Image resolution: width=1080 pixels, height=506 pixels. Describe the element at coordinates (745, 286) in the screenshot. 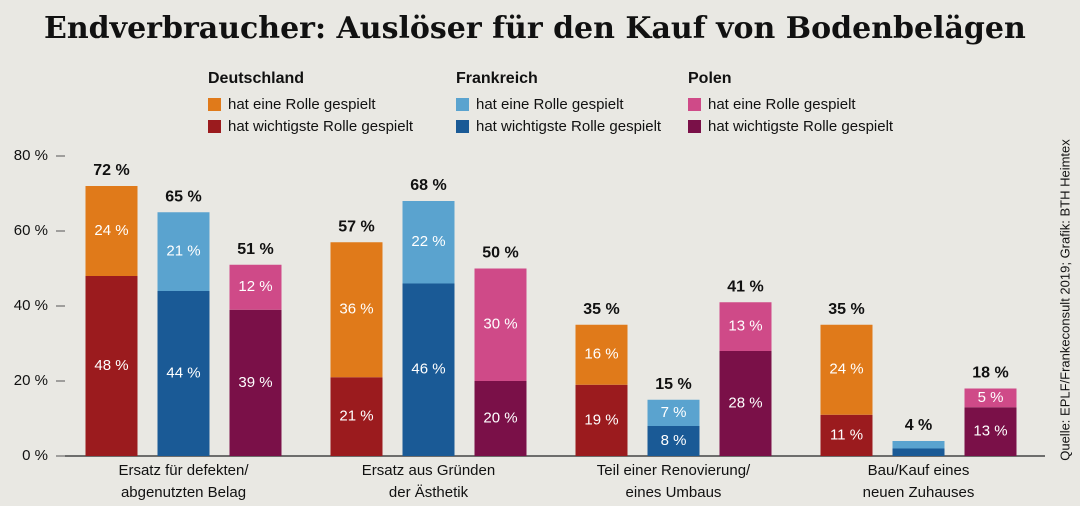

I see `total-label: 41 %` at that location.